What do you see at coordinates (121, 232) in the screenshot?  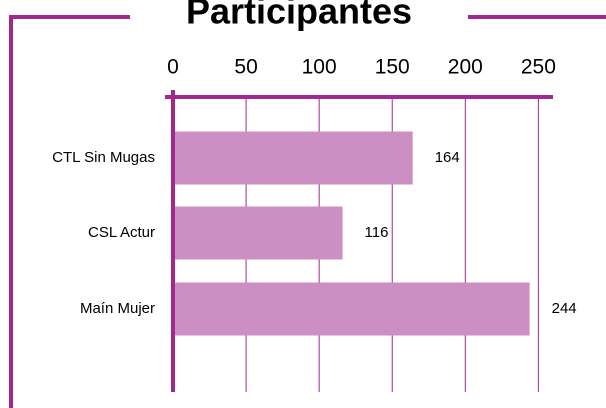 I see `y-tick-label: CSL Actur` at bounding box center [121, 232].